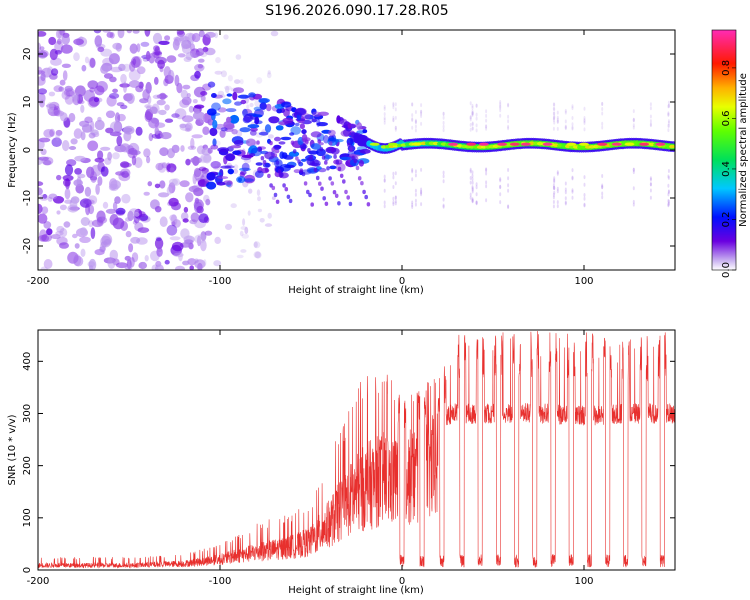  What do you see at coordinates (38, 281) in the screenshot?
I see `spectrogram-xtick-label: -200` at bounding box center [38, 281].